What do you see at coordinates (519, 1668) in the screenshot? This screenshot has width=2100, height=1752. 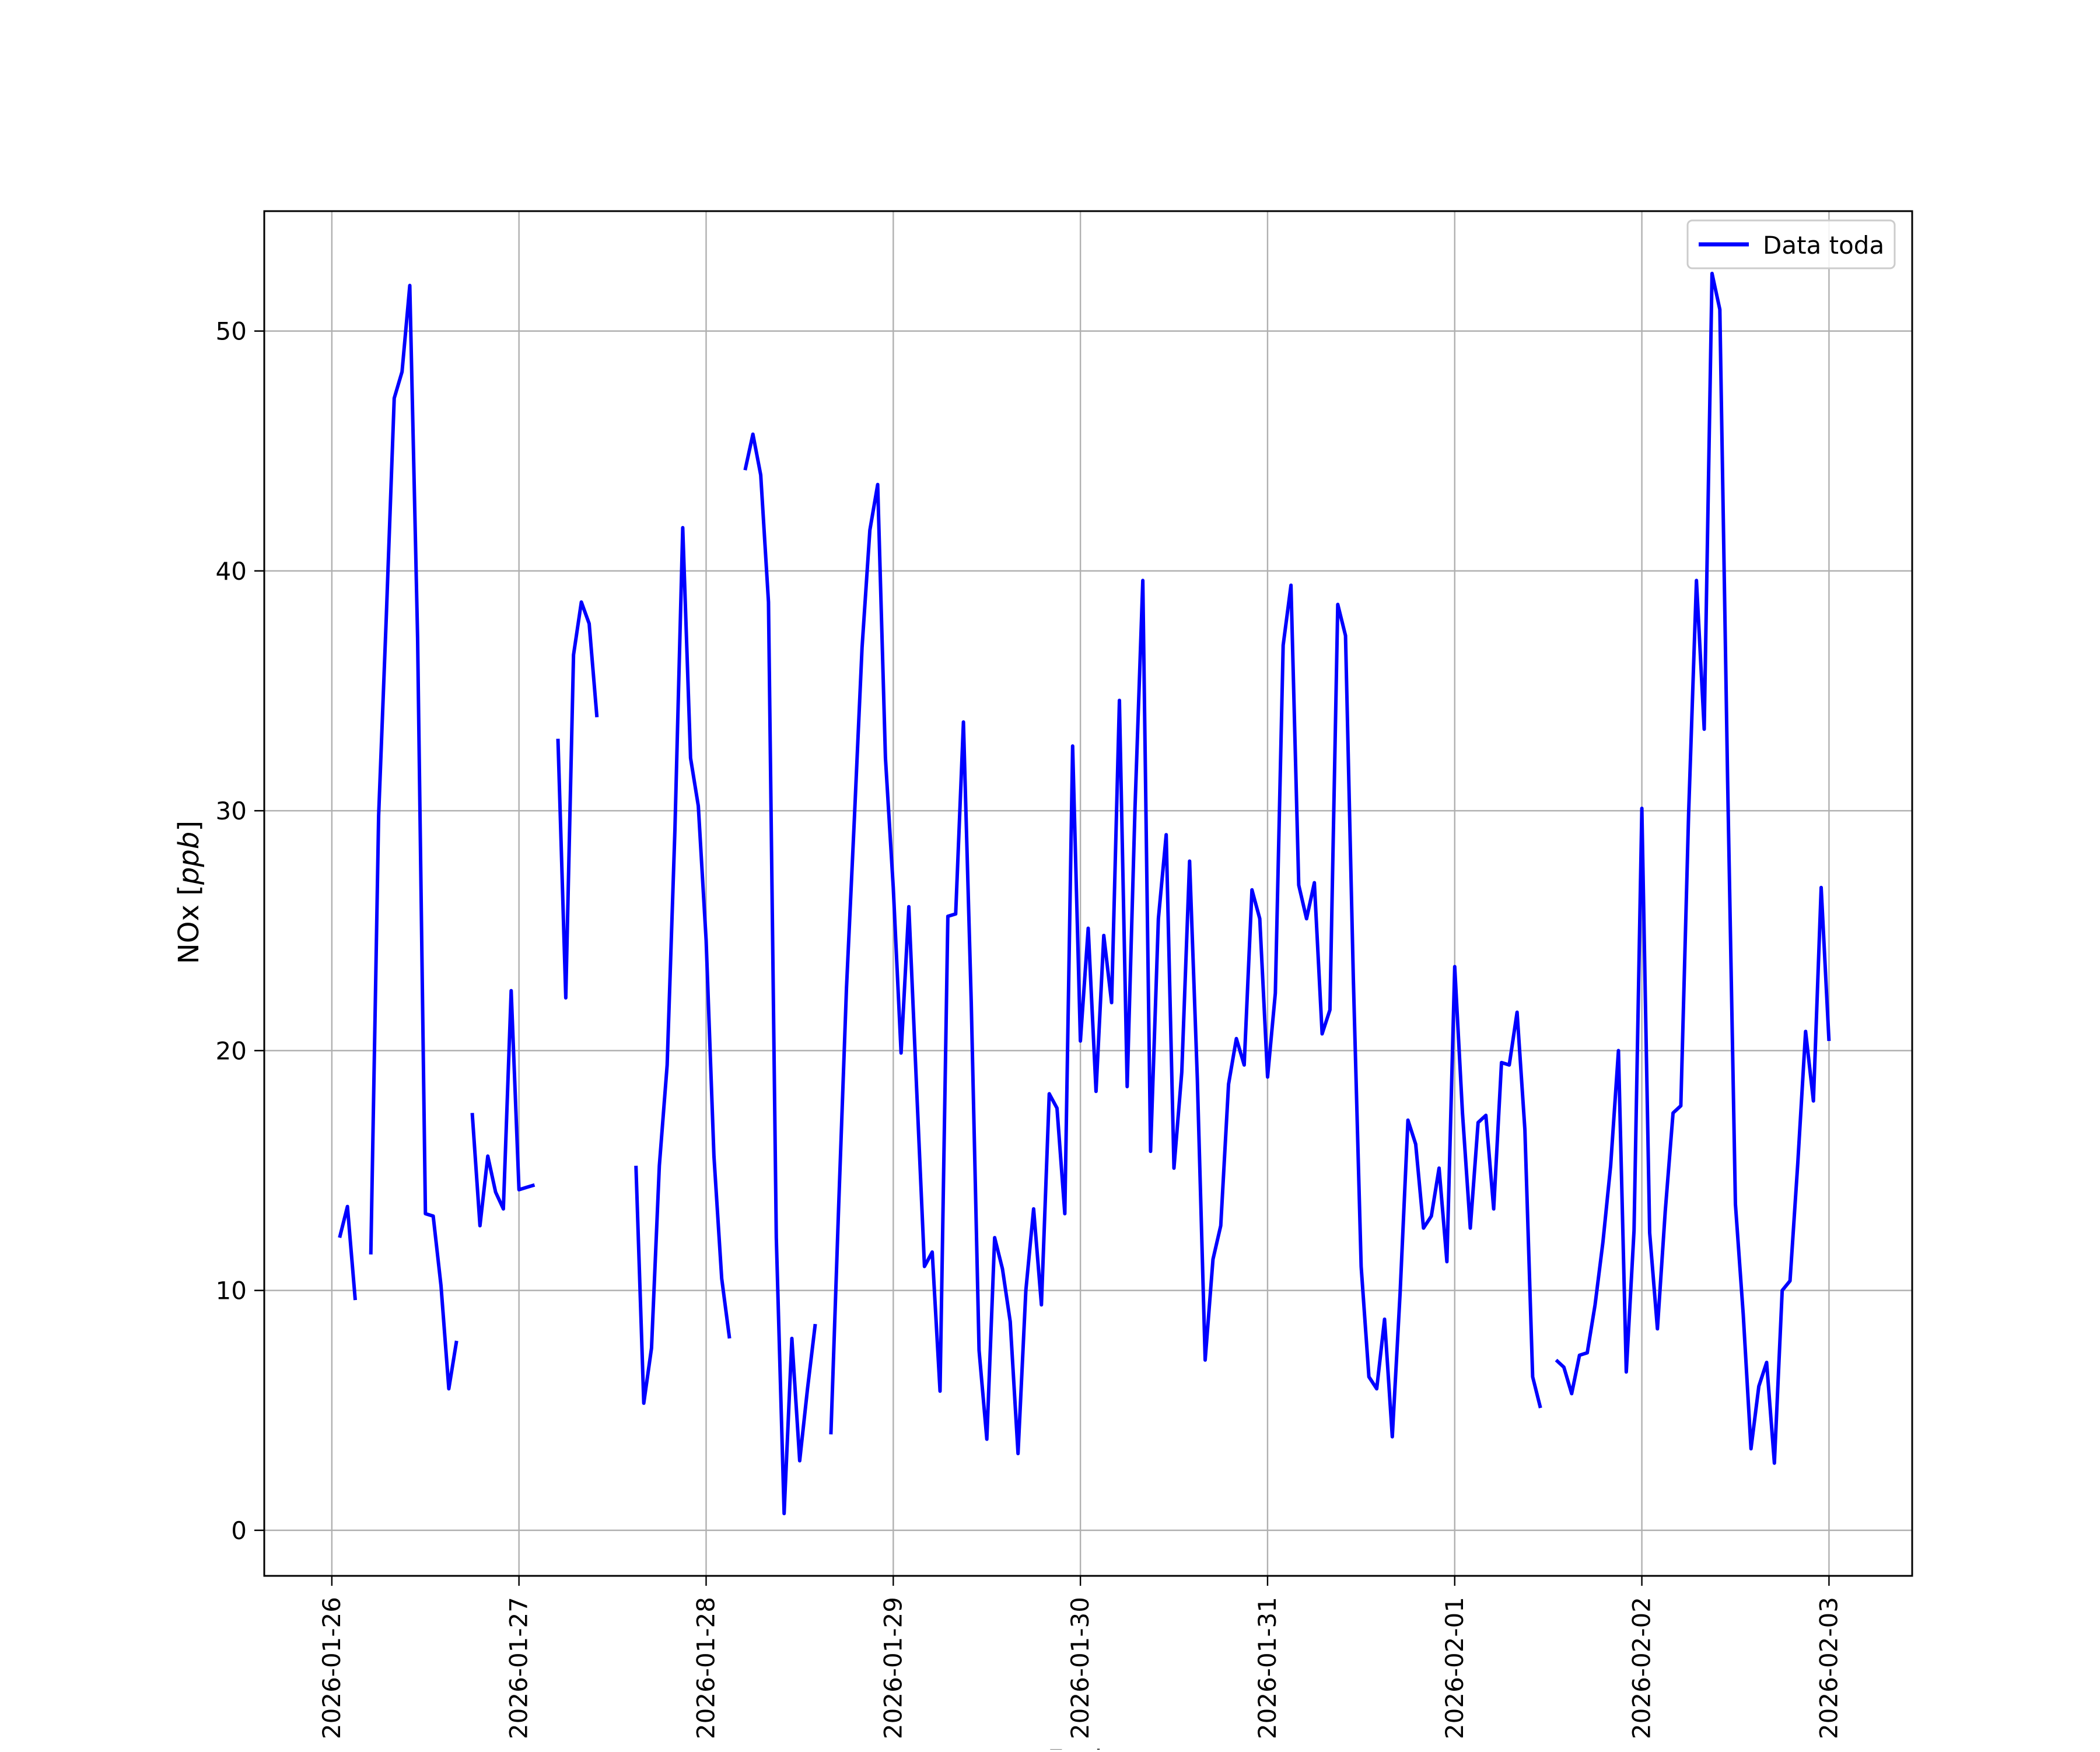 I see `x-tick-label: 2026-01-27` at bounding box center [519, 1668].